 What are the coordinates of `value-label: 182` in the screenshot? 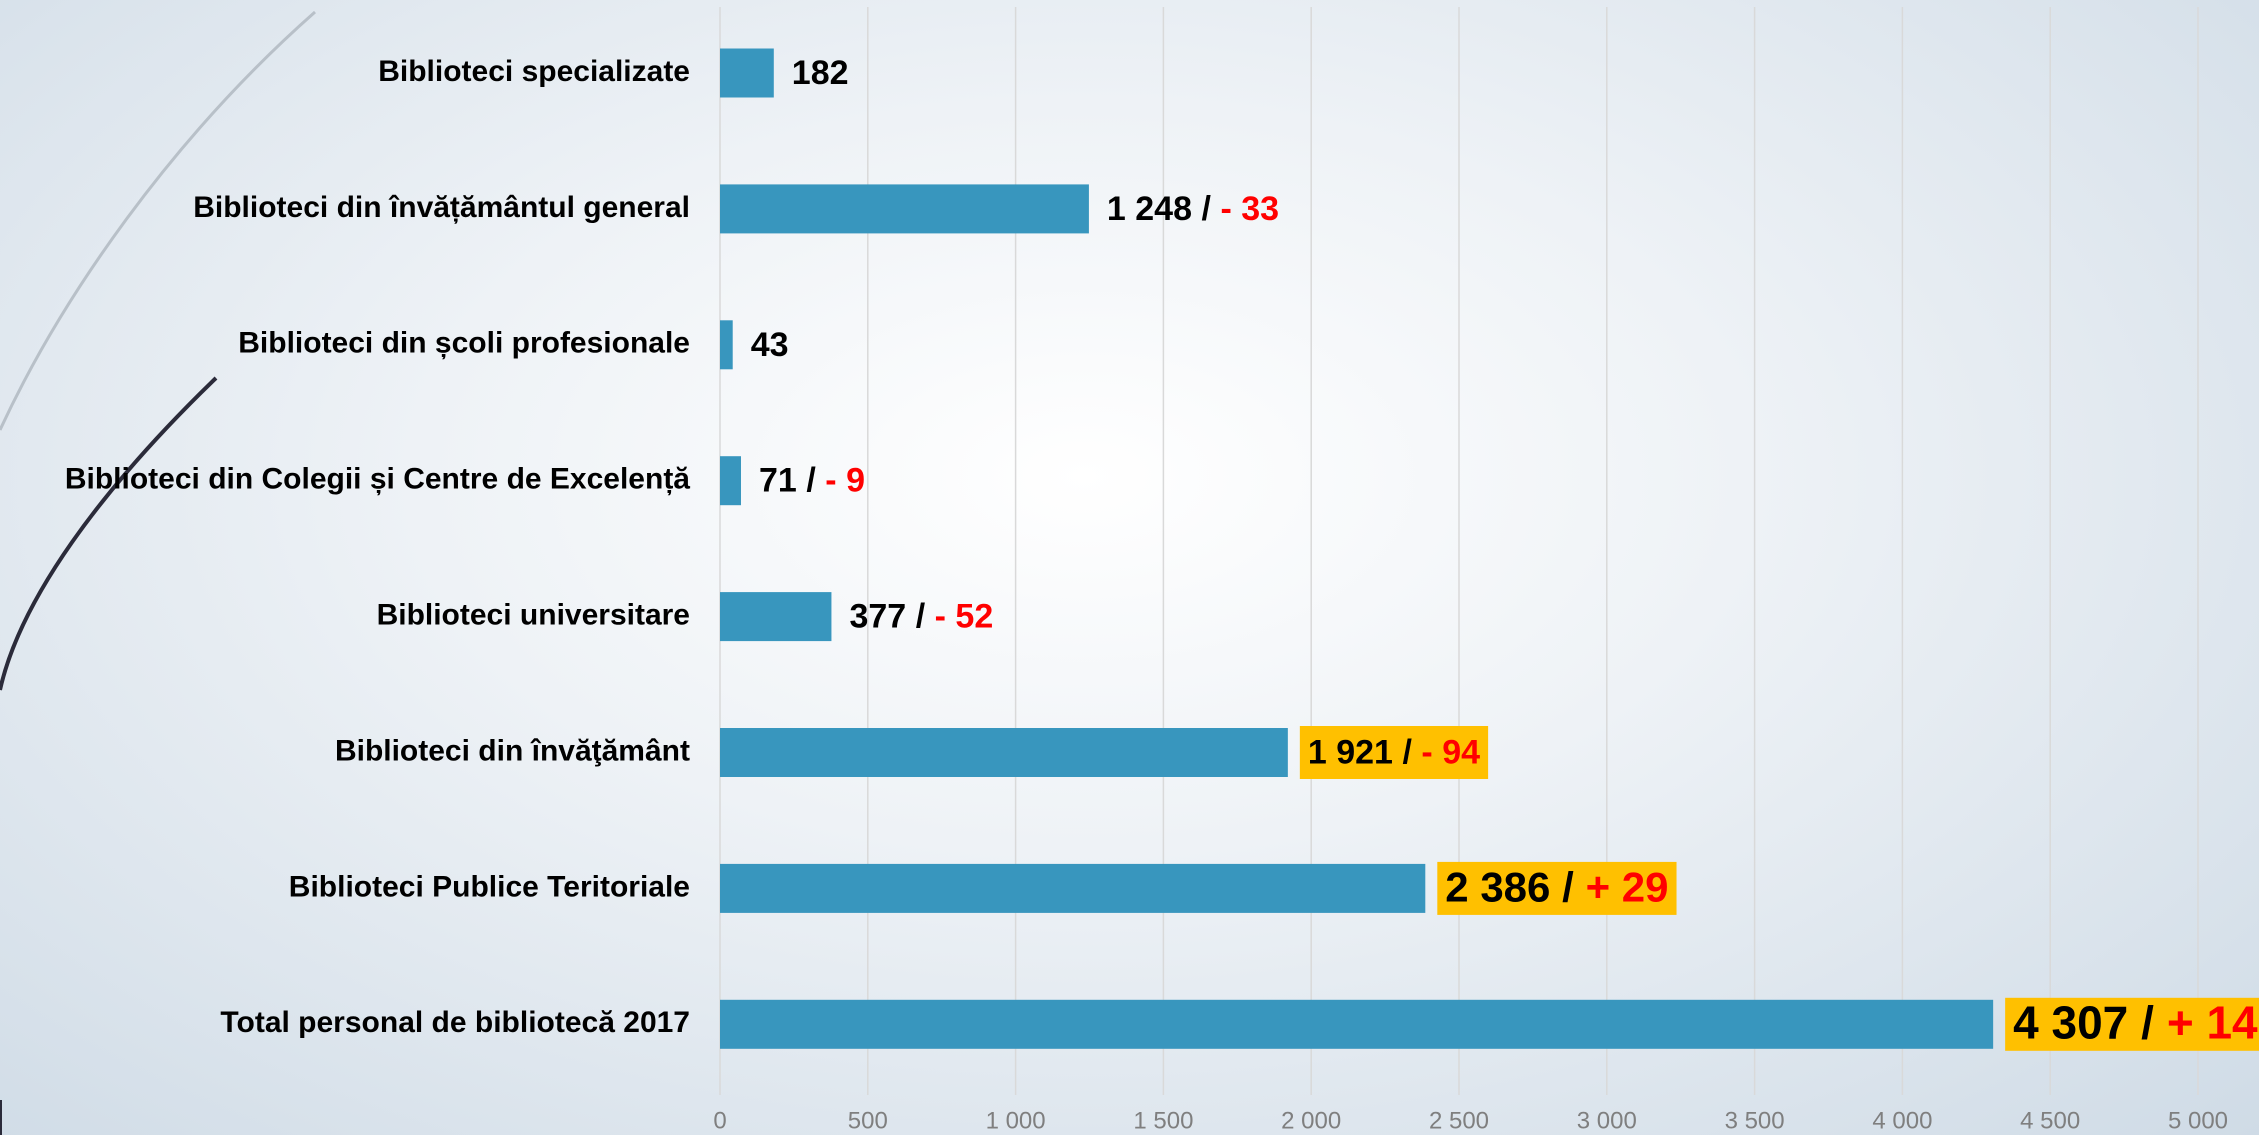 It's located at (820, 73).